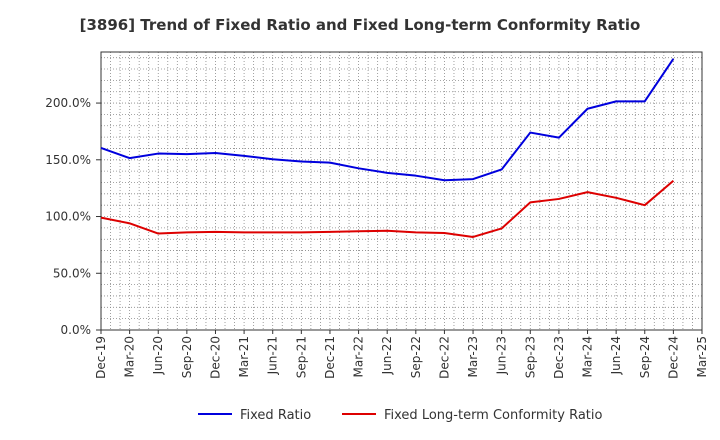  What do you see at coordinates (330, 357) in the screenshot?
I see `x-tick-label: Dec-21` at bounding box center [330, 357].